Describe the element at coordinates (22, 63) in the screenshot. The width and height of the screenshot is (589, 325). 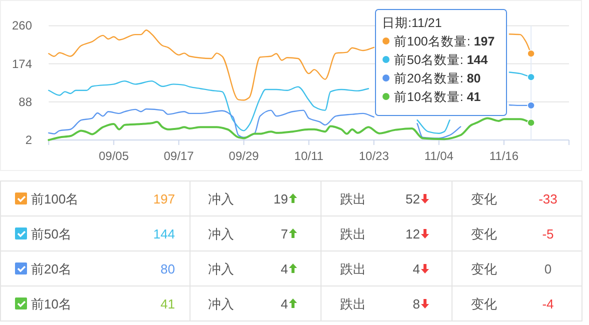
I see `y-tick-label: 174` at that location.